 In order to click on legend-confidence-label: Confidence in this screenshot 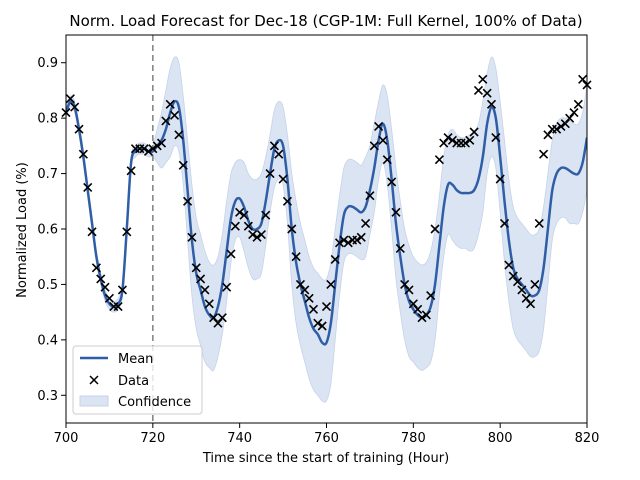, I will do `click(154, 402)`.